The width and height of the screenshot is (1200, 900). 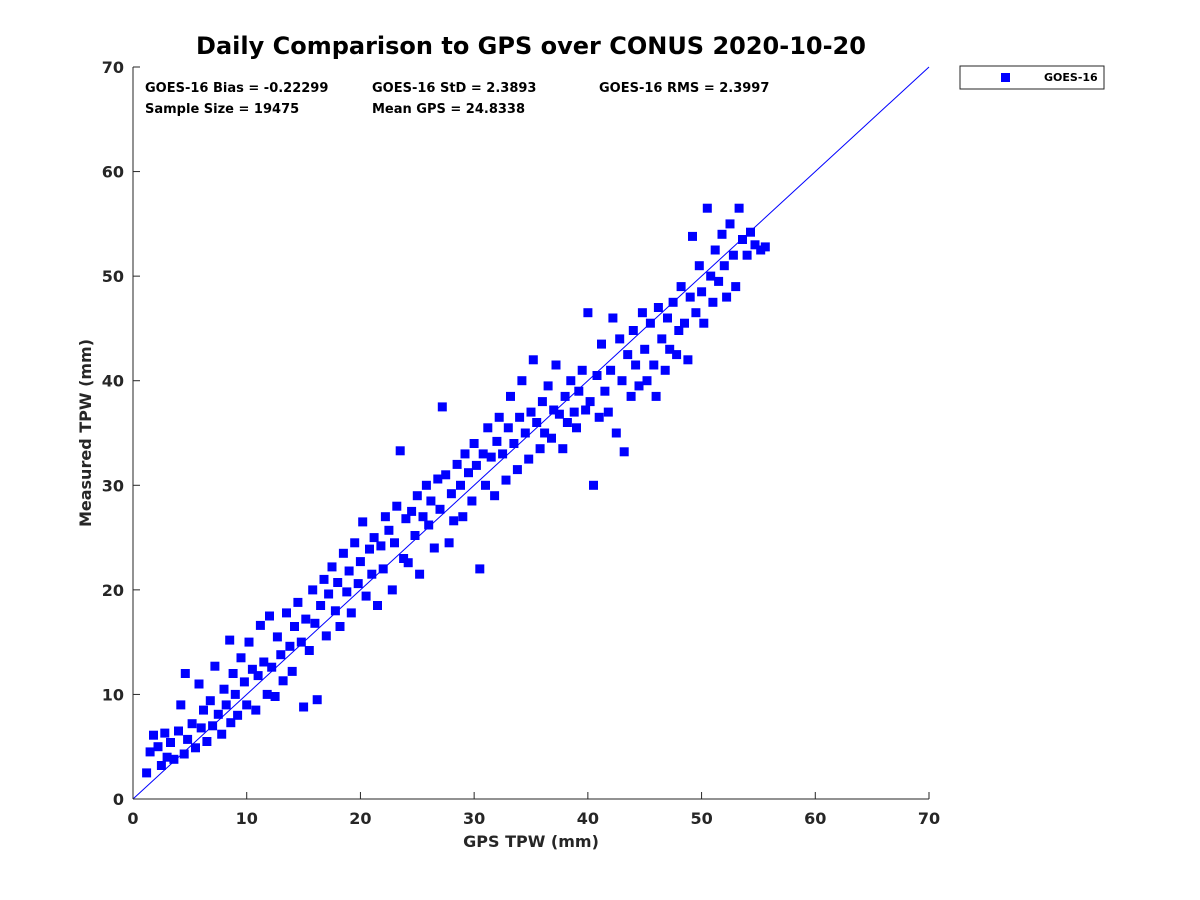 I want to click on annotation-std: GOES-16 StD = 2.3893, so click(x=454, y=88).